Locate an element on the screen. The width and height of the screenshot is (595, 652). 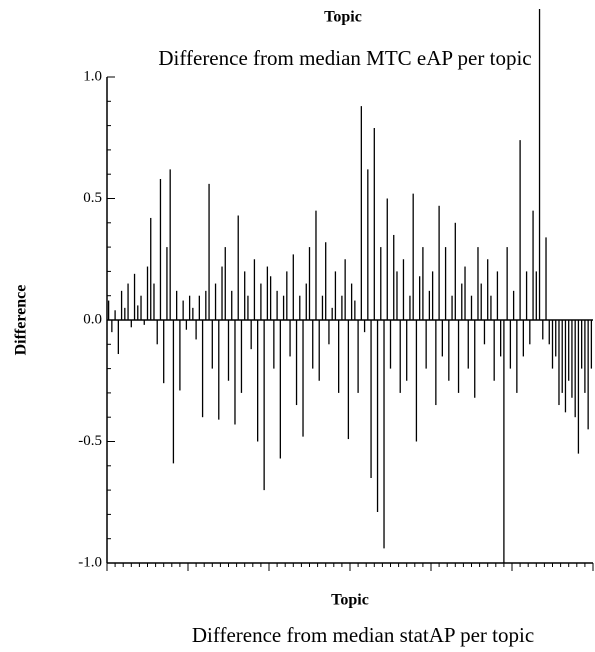
y-tick-label: 0.0 is located at coordinates (92, 319).